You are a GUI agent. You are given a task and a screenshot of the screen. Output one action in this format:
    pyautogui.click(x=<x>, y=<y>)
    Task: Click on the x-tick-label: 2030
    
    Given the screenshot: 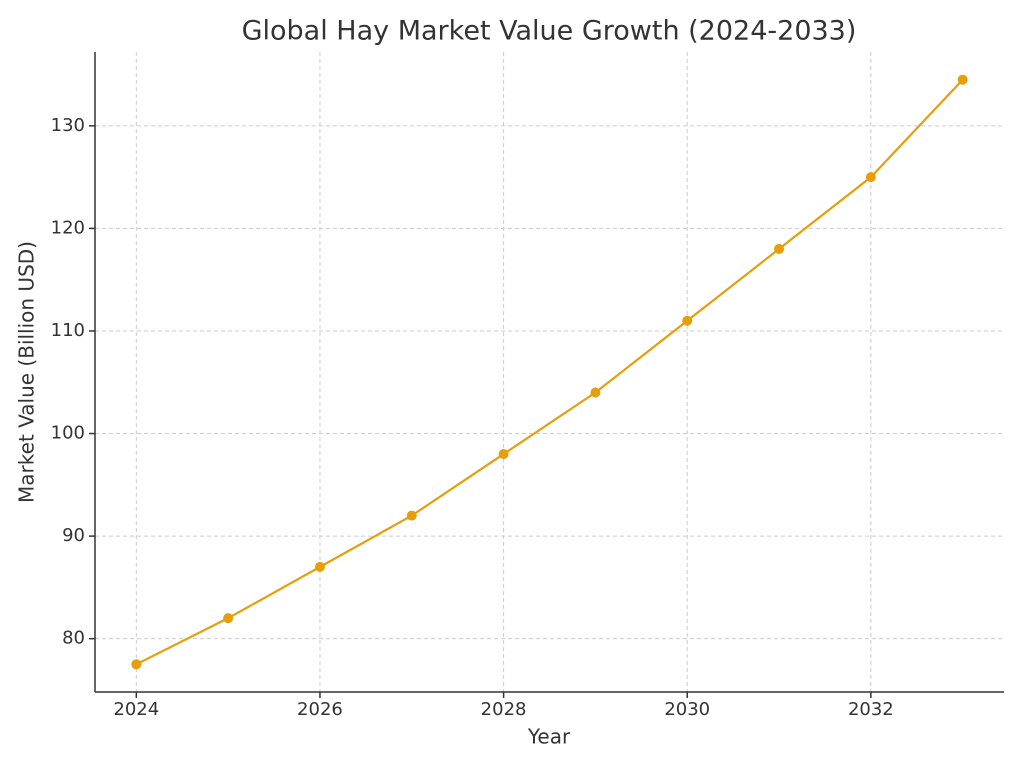 What is the action you would take?
    pyautogui.click(x=687, y=709)
    